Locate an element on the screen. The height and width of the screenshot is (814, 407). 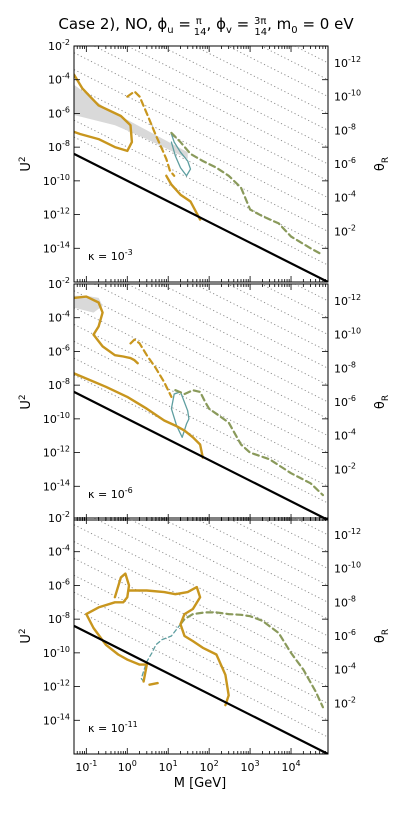
x-tick-label: 10¹ is located at coordinates (168, 766).